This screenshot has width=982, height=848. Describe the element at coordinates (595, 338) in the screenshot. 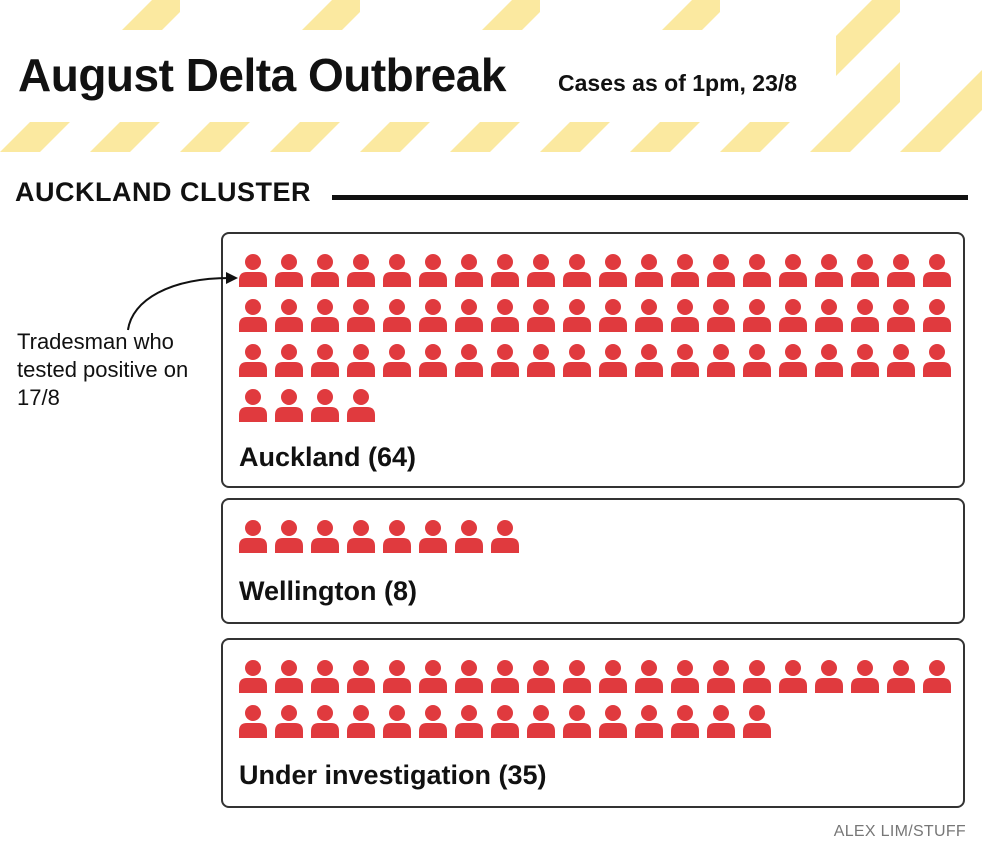

I see `icon-grid-auckland` at that location.